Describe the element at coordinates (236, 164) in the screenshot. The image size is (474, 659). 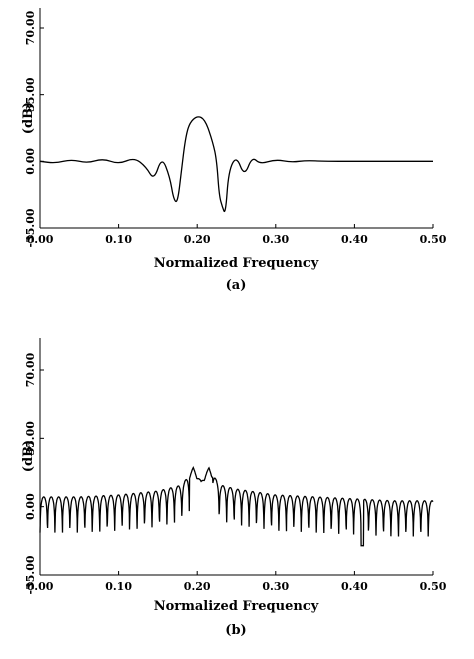
I see `panel-a-series-line` at that location.